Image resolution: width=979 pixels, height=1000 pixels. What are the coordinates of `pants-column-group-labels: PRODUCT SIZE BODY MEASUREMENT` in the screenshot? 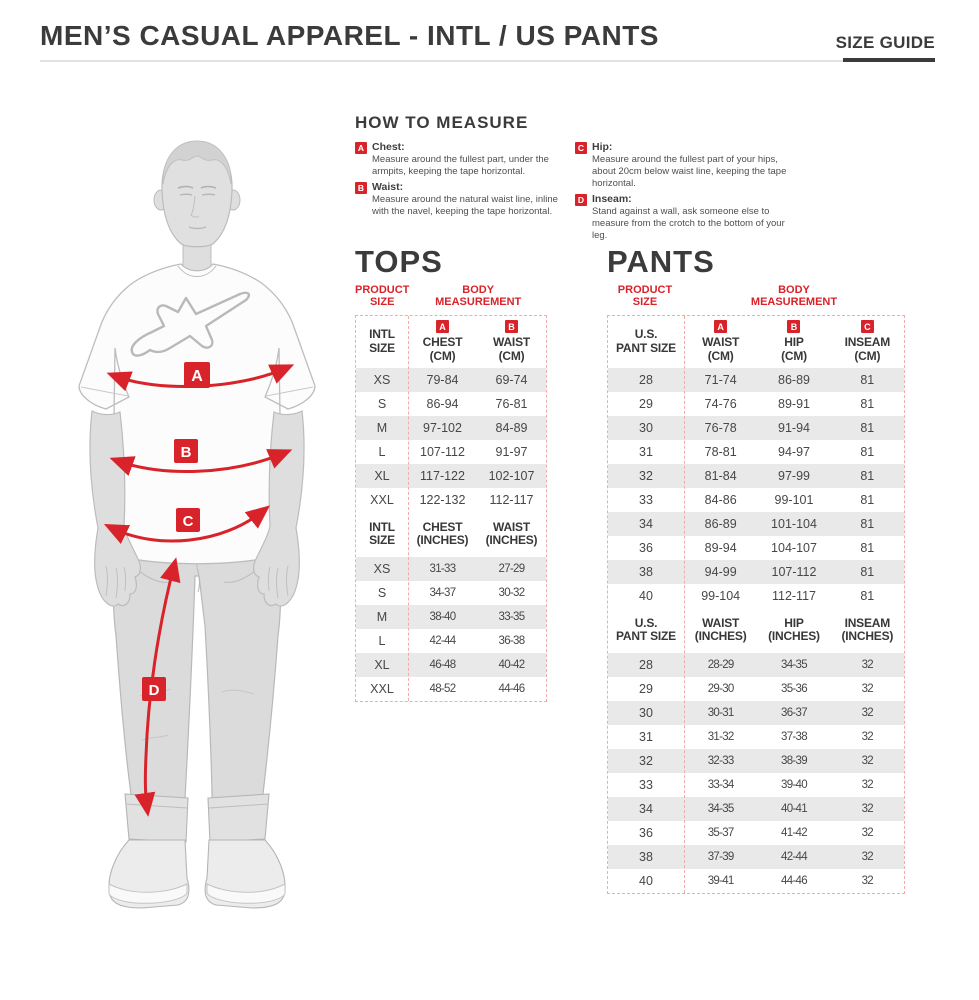 It's located at (756, 298).